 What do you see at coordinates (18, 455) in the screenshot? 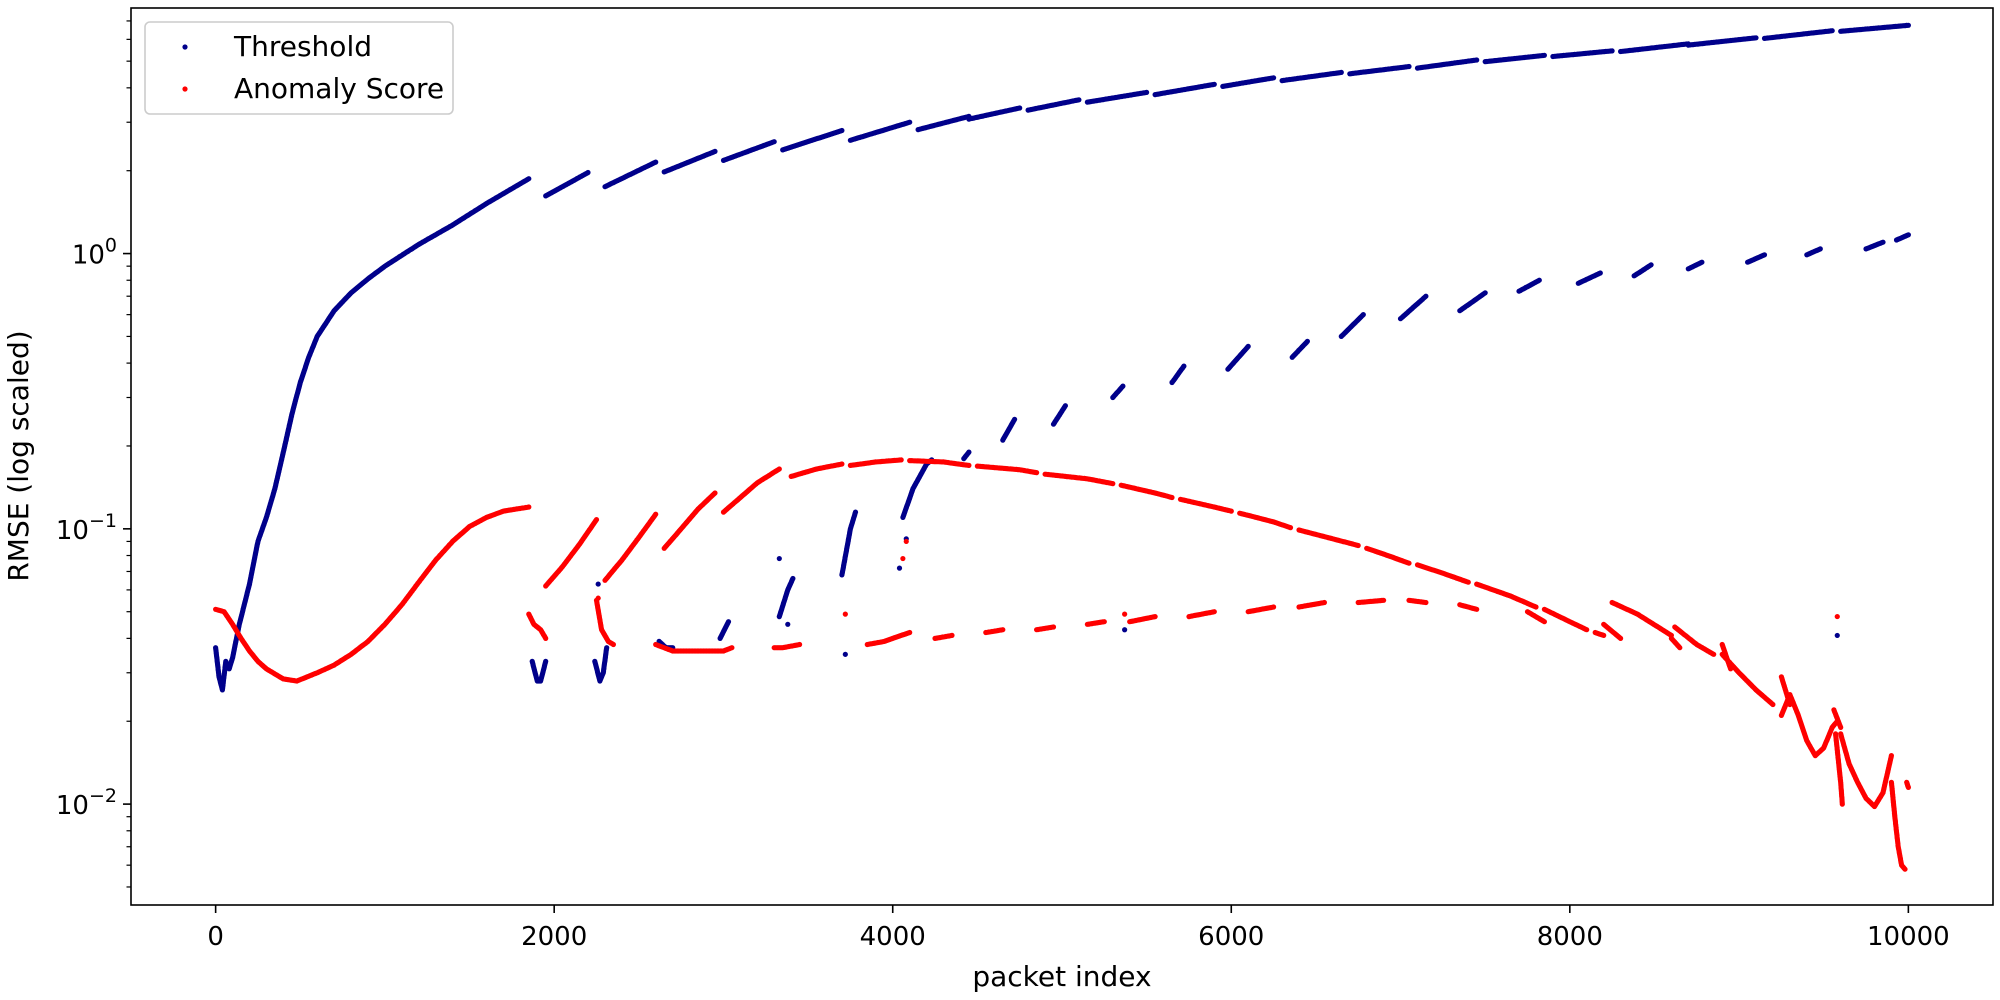
I see `y-axis-label: RMSE (log scaled)` at bounding box center [18, 455].